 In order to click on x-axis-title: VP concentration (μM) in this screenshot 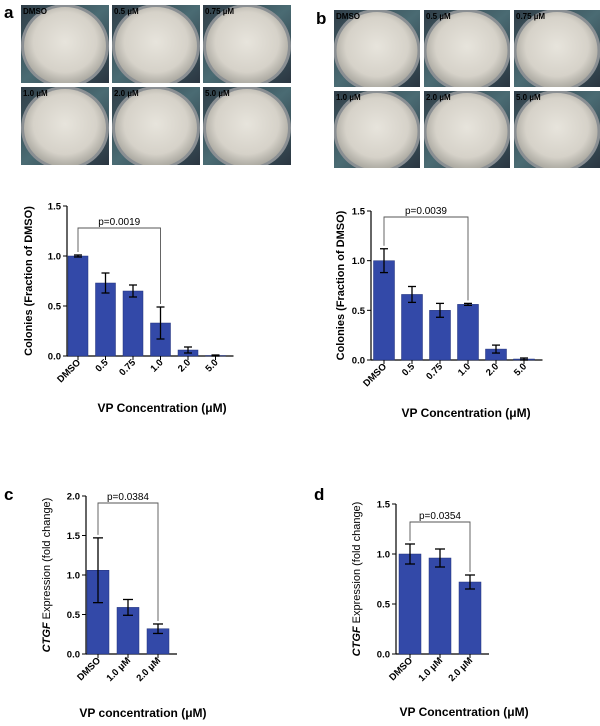, I will do `click(142, 713)`.